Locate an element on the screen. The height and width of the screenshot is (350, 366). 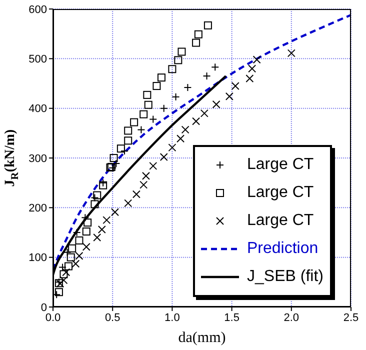
x-tick-label: 2.5 is located at coordinates (351, 318).